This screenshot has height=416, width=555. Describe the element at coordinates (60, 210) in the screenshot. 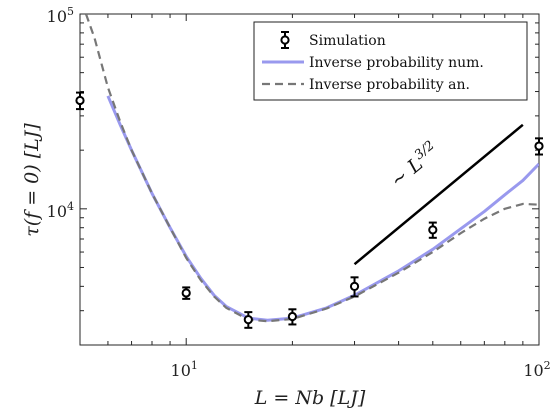

I see `y-tick-label: 10⁴` at that location.